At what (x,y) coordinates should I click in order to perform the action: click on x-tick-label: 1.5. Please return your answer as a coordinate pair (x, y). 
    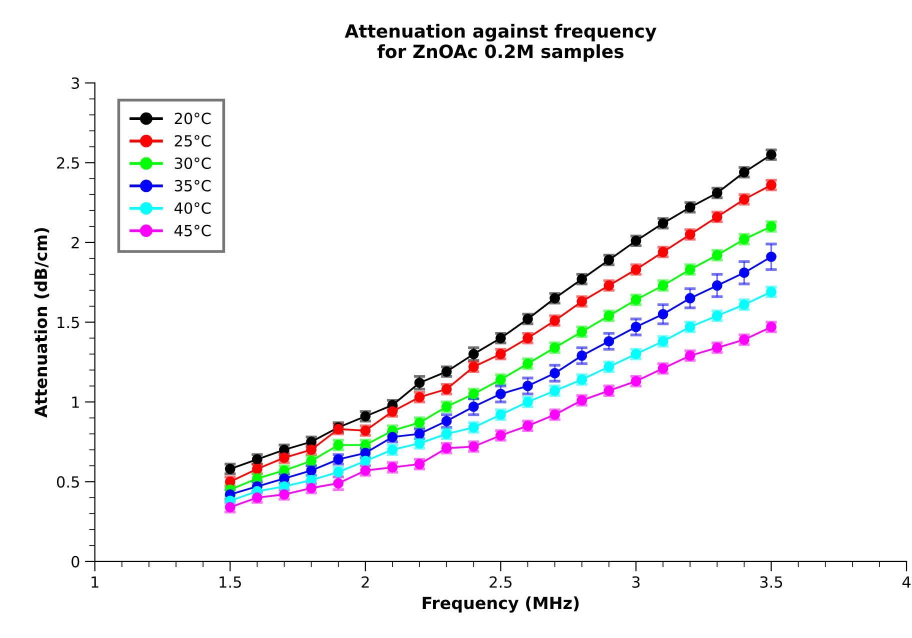
    Looking at the image, I should click on (230, 582).